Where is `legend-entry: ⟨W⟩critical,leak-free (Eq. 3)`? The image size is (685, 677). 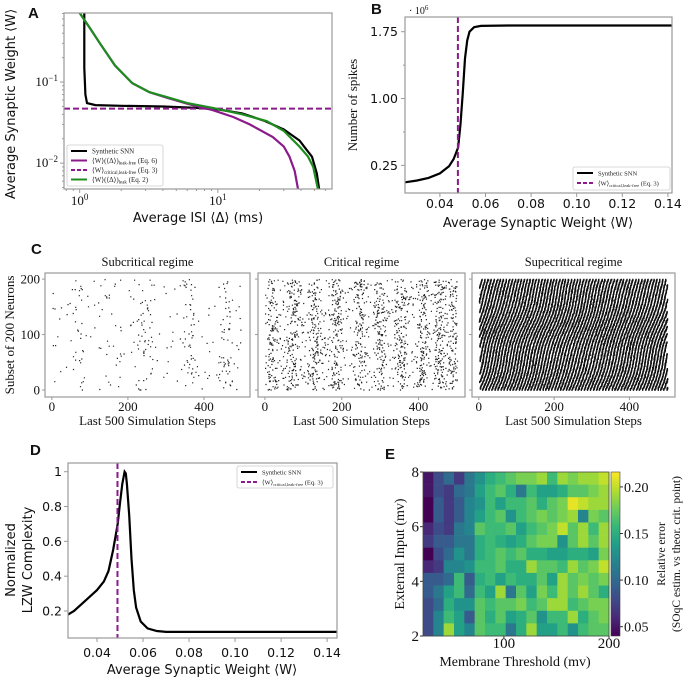
legend-entry: ⟨W⟩critical,leak-free (Eq. 3) is located at coordinates (628, 185).